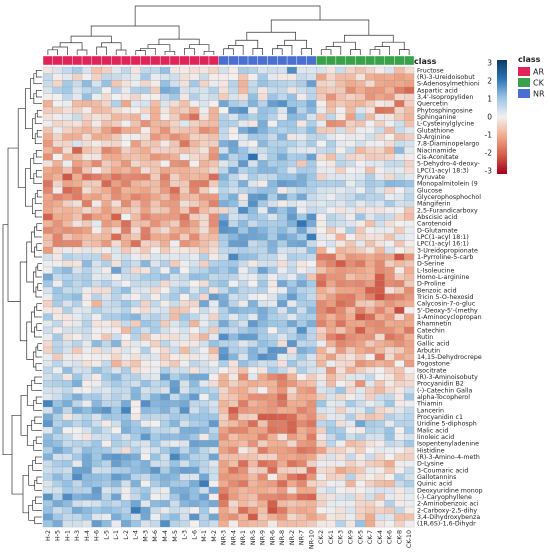  I want to click on column-label: M-3, so click(145, 536).